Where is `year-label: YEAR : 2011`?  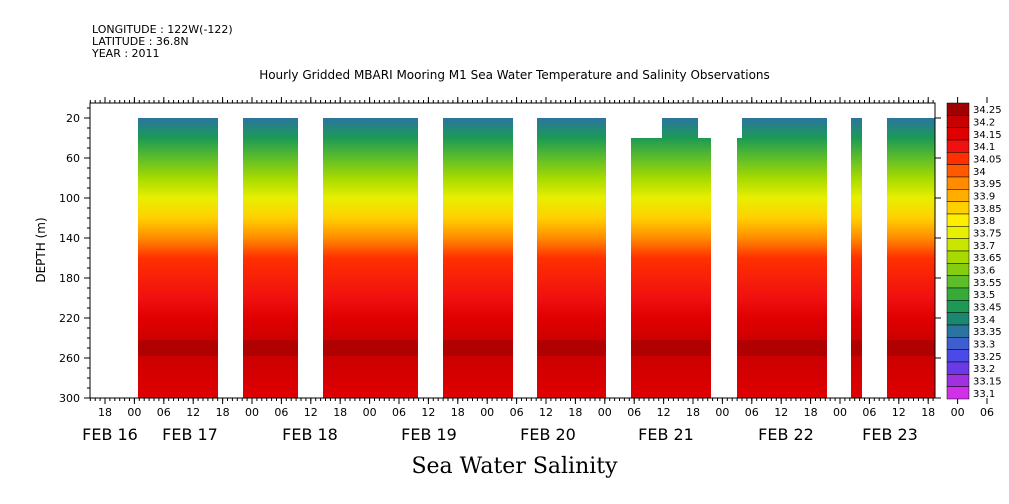
year-label: YEAR : 2011 is located at coordinates (126, 53).